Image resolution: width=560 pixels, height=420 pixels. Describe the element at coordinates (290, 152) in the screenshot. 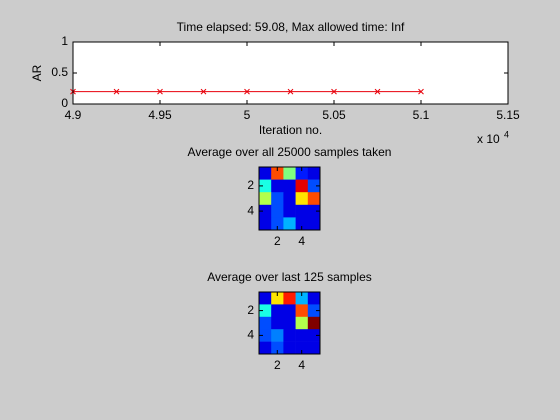

I see `axes-title: Average over all 25000 samples taken` at that location.